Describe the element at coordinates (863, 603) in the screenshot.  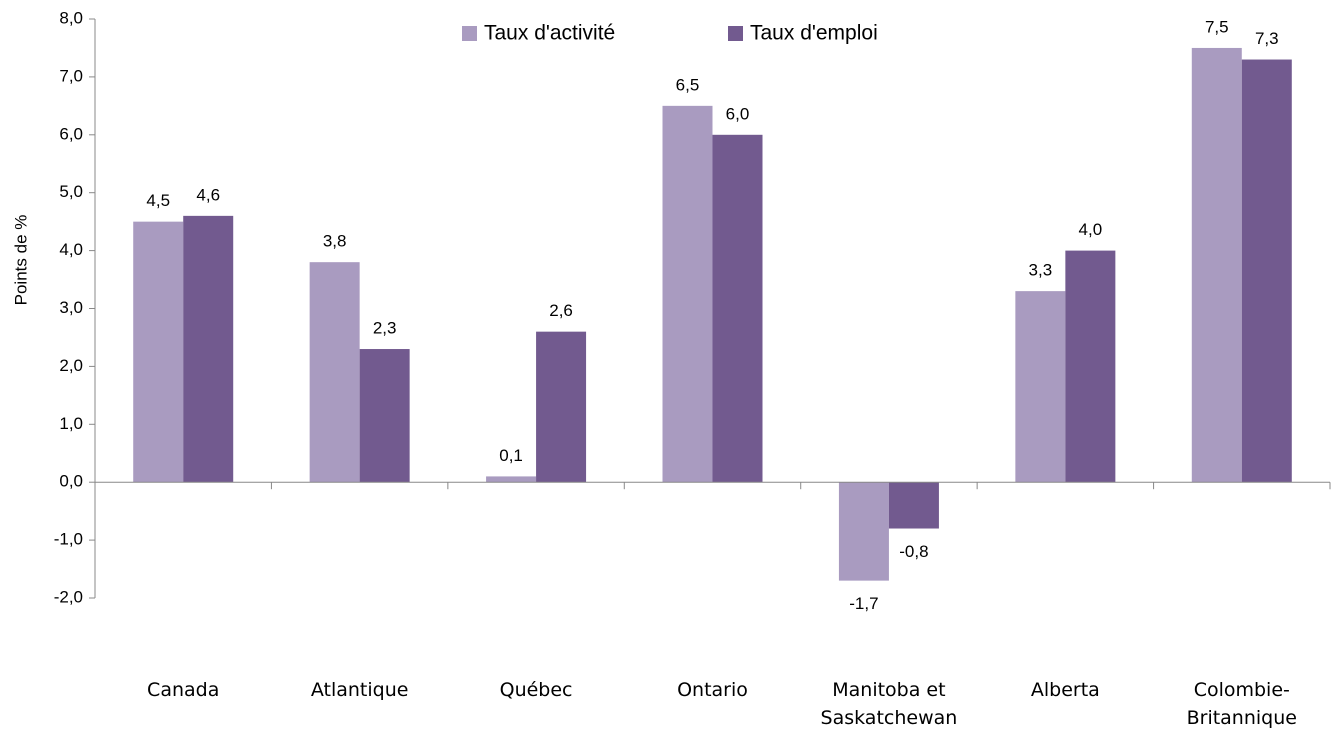
I see `data-label: -1,7` at that location.